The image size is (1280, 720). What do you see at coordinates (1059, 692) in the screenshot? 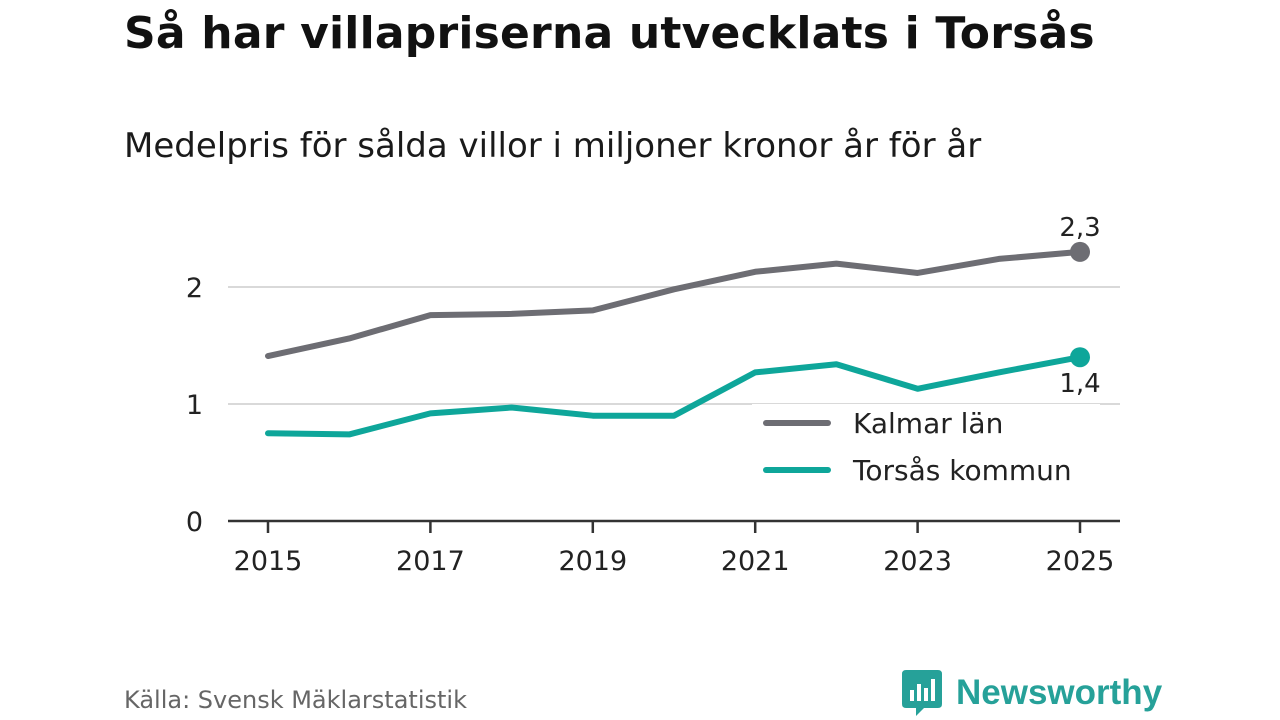
I see `brand-name: Newsworthy` at bounding box center [1059, 692].